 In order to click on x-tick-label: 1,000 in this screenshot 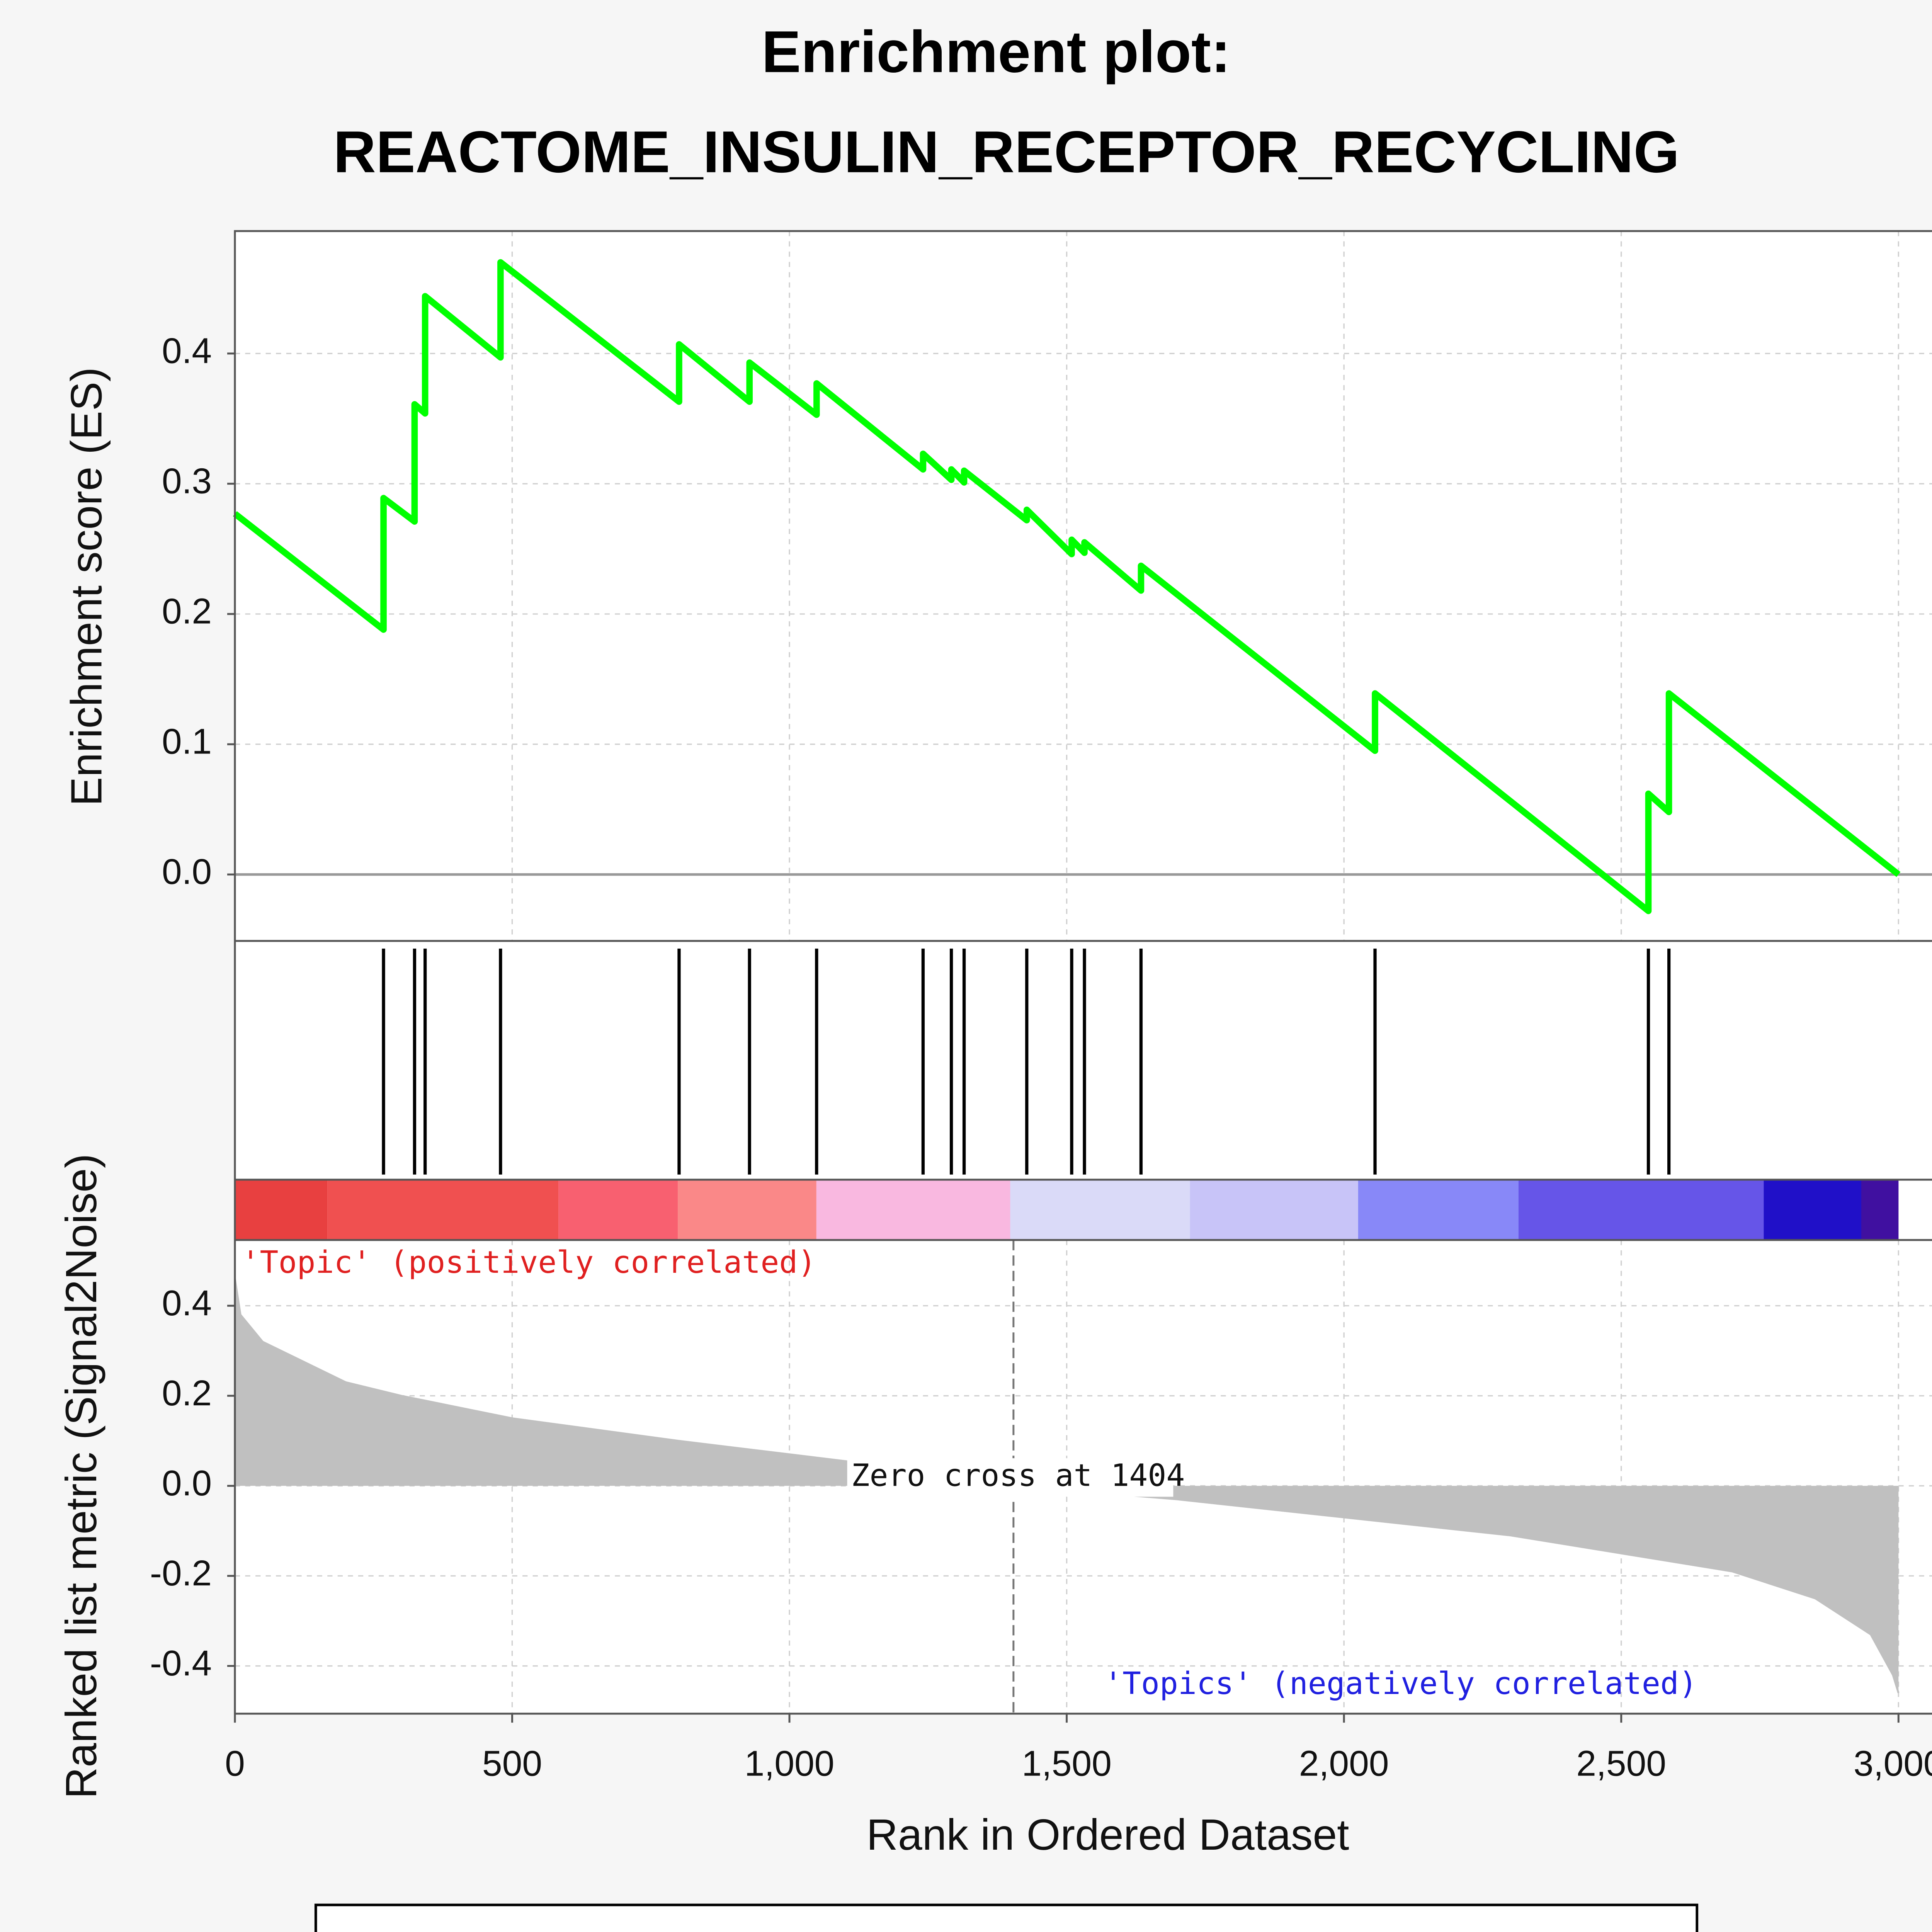, I will do `click(790, 1764)`.